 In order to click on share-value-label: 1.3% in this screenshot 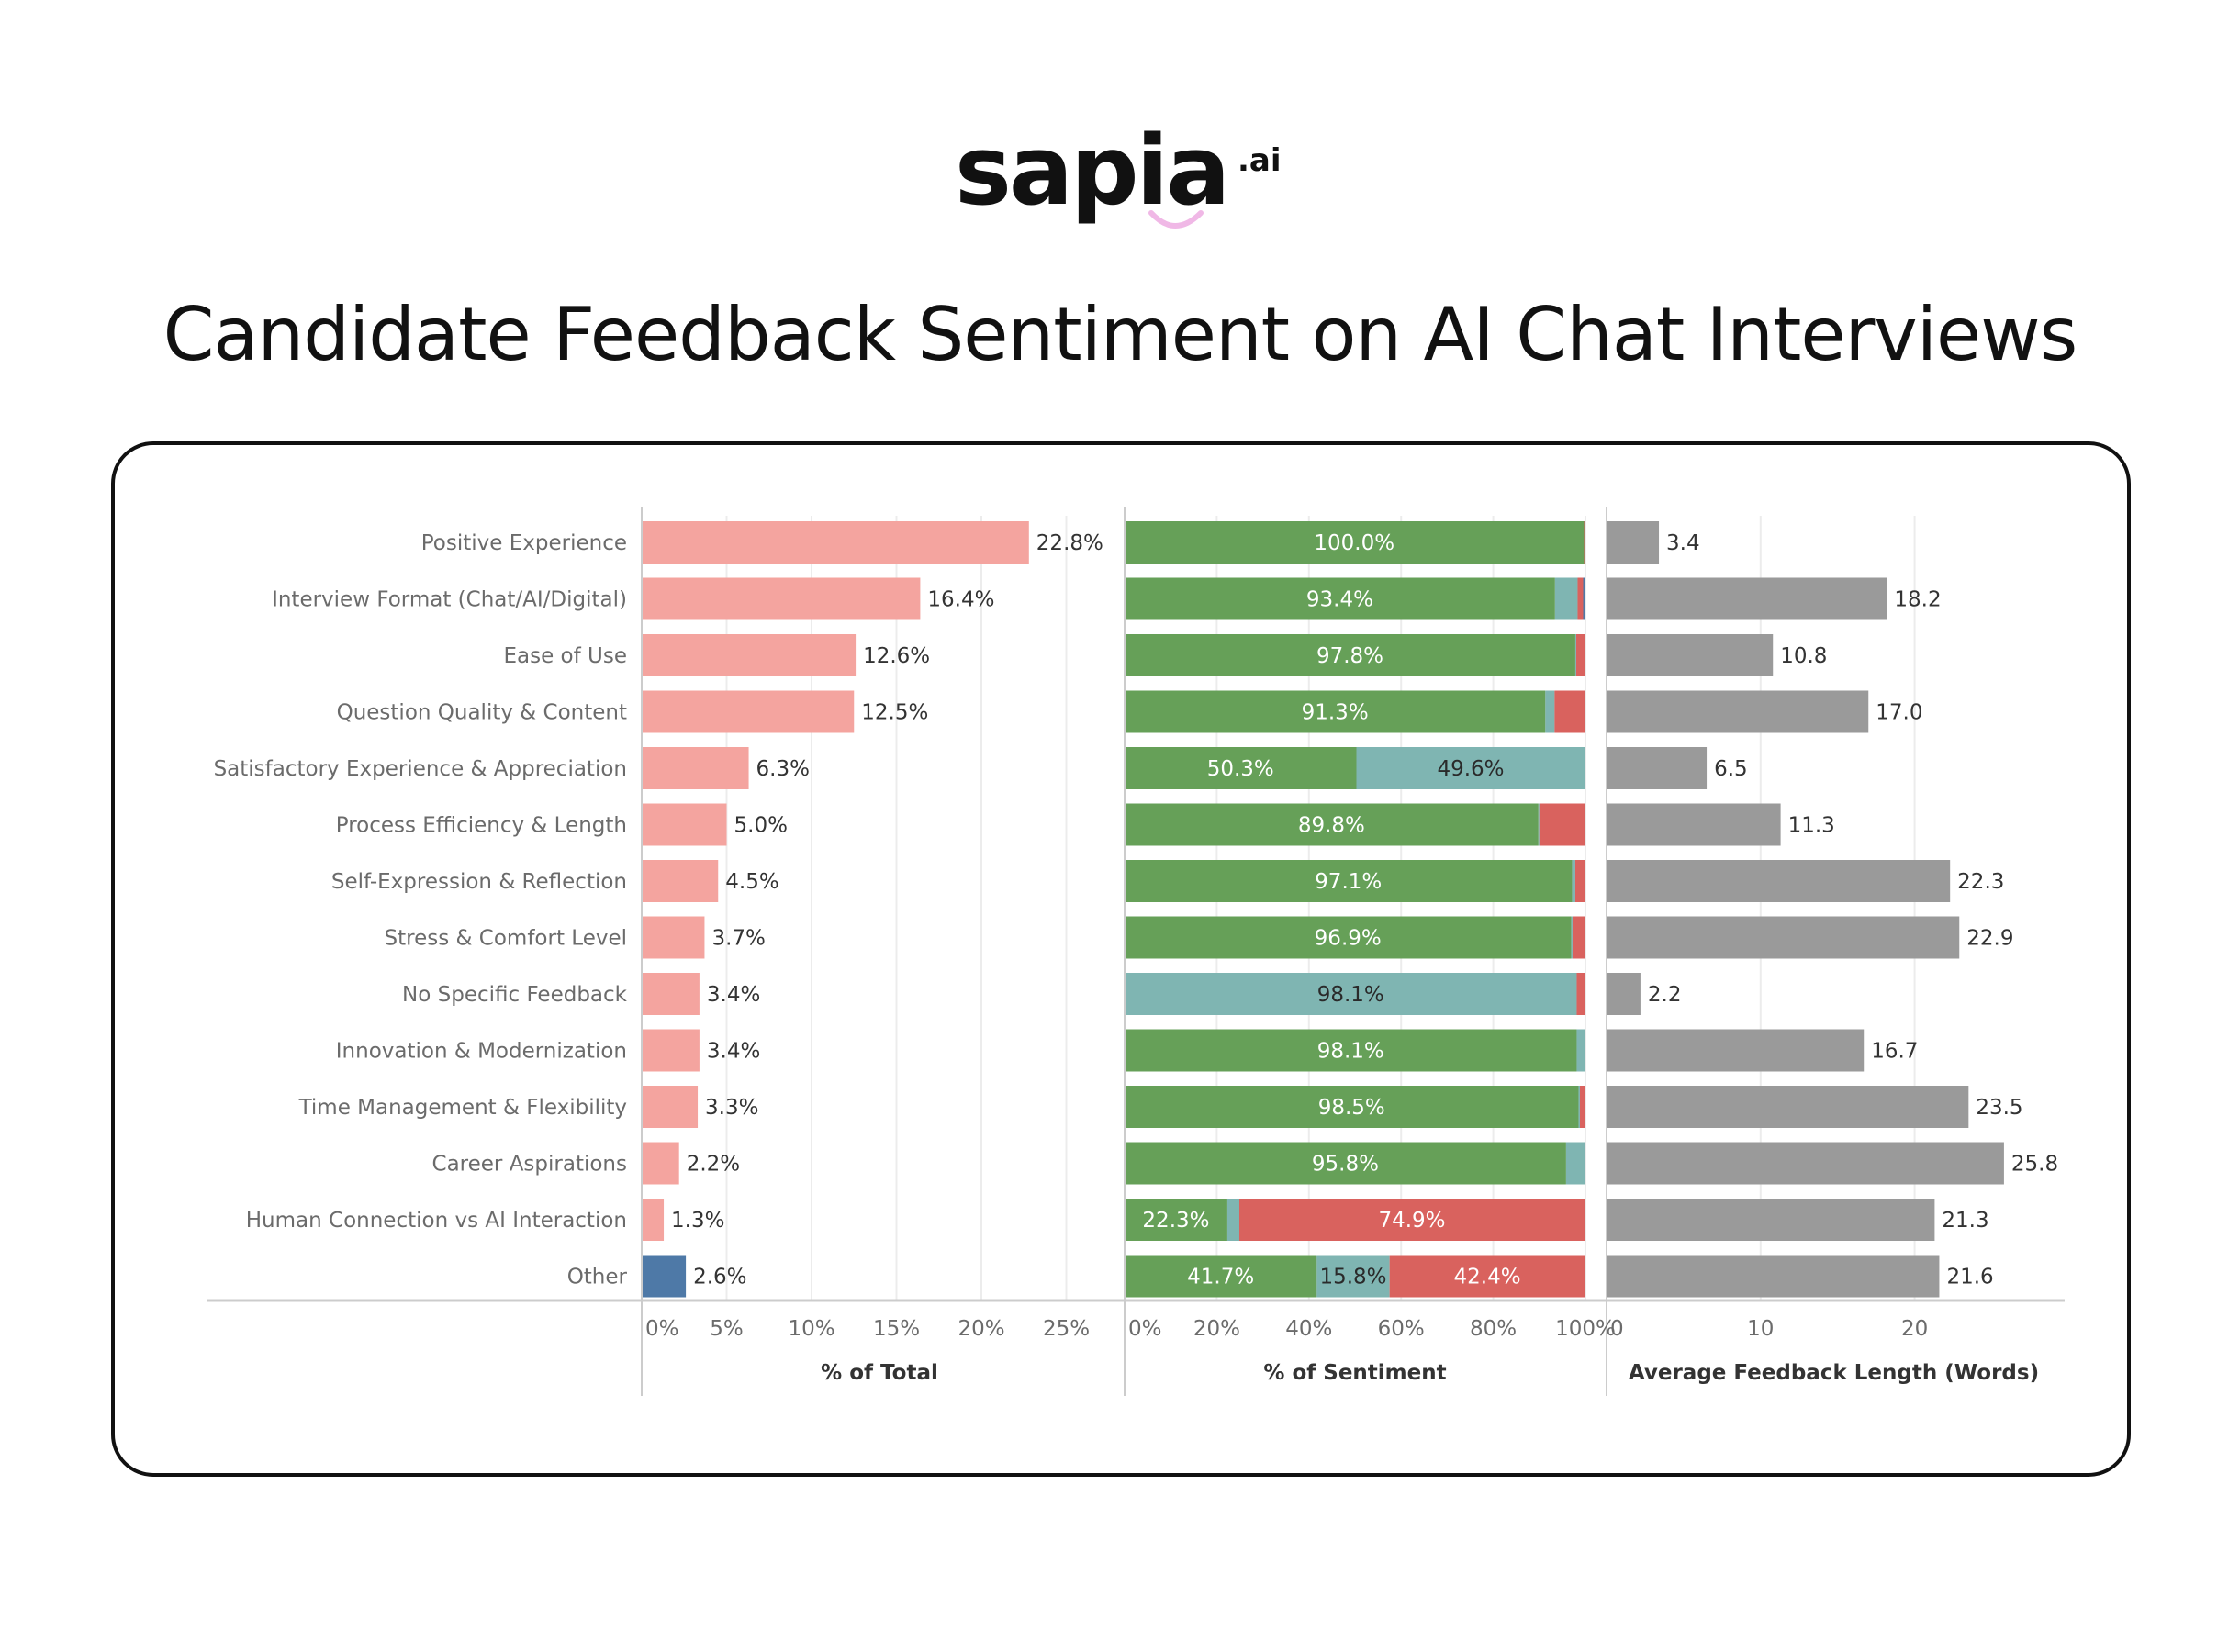, I will do `click(697, 1221)`.